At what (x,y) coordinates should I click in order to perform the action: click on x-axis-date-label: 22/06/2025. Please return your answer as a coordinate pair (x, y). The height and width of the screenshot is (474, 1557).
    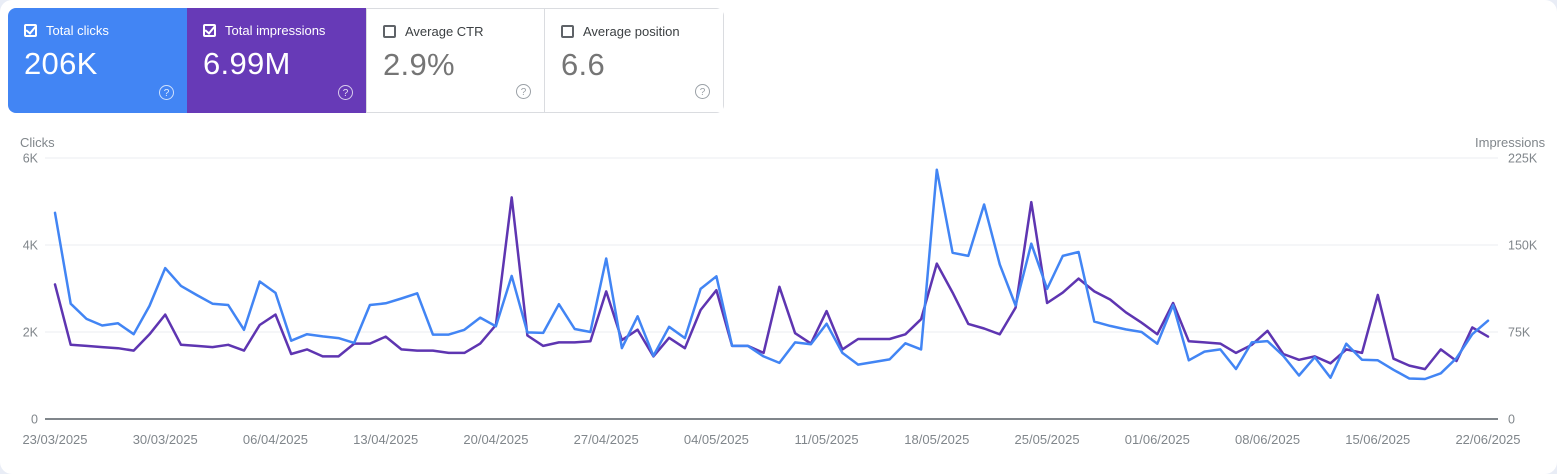
    Looking at the image, I should click on (1487, 439).